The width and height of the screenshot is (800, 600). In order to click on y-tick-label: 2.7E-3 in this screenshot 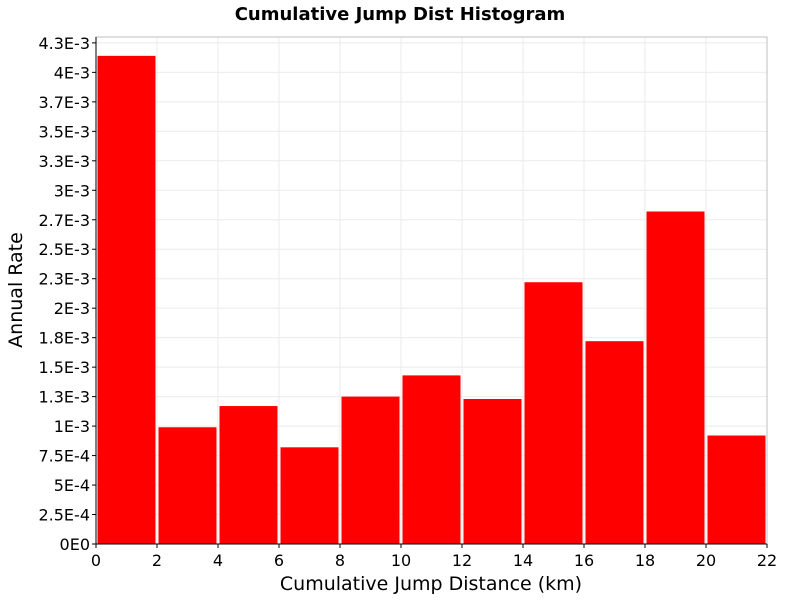, I will do `click(64, 220)`.